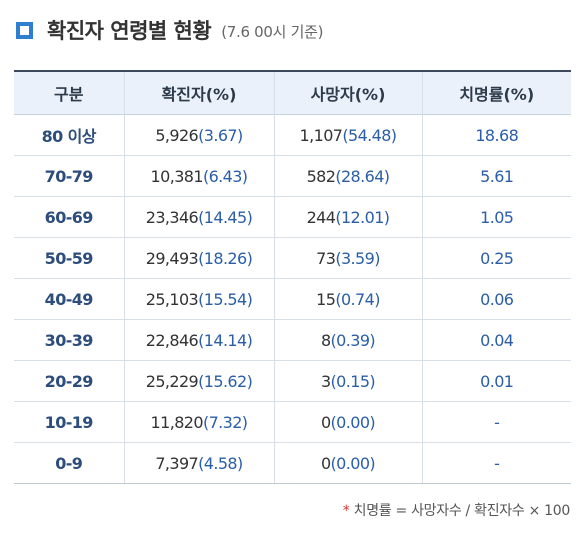 The image size is (588, 533). I want to click on deaths-cell: 1,107(54.48), so click(347, 135).